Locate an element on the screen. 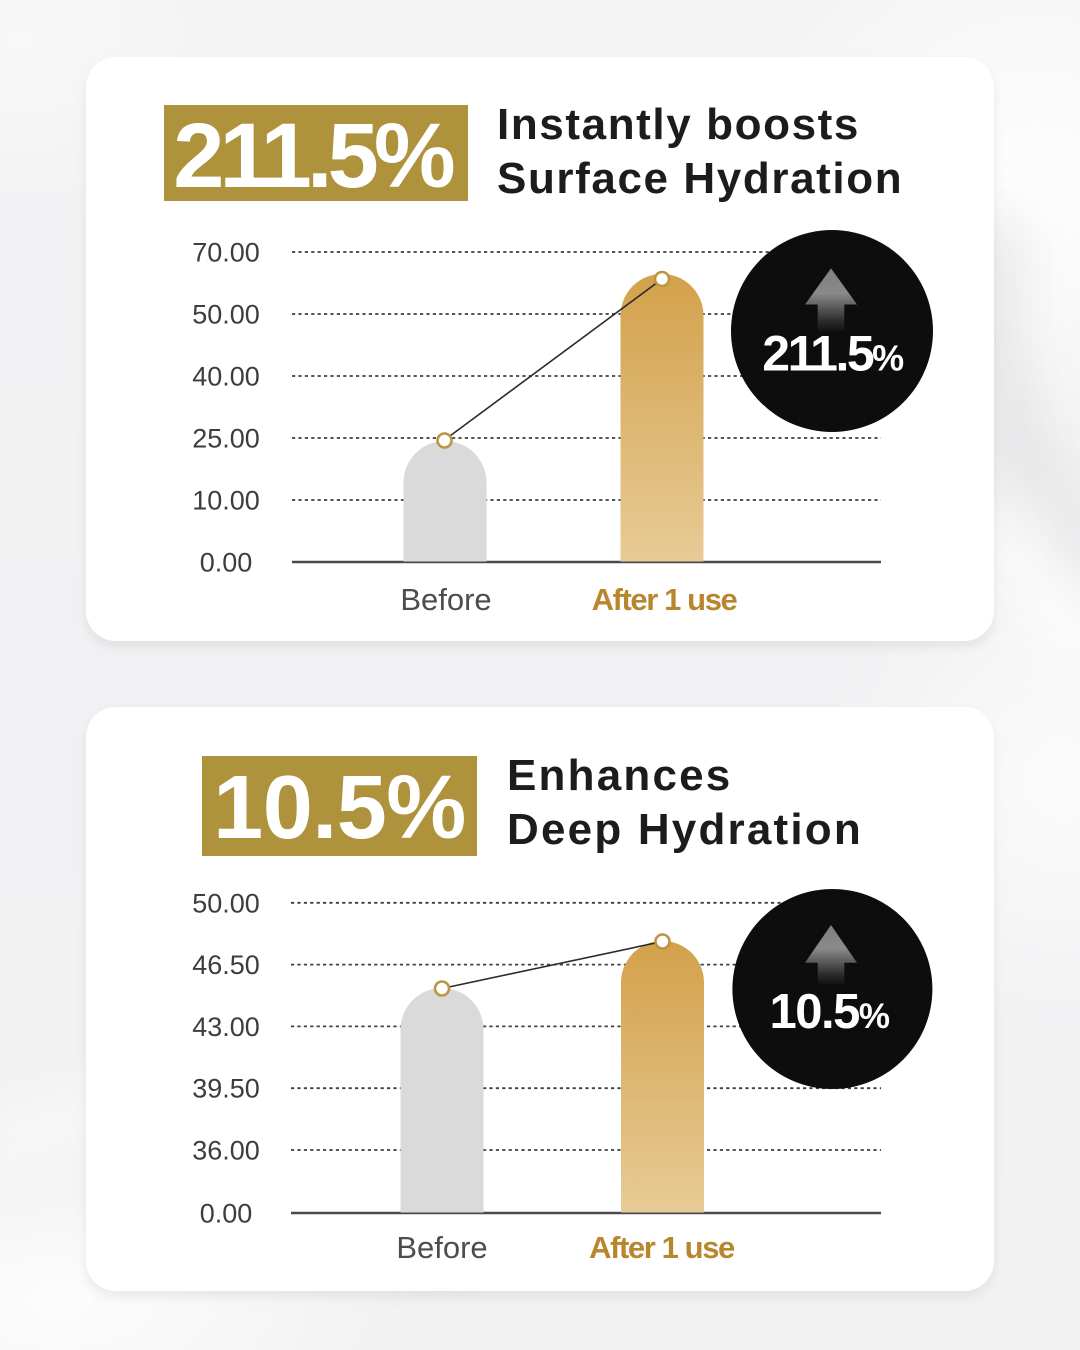 The height and width of the screenshot is (1350, 1080). svg-text: 70.00 is located at coordinates (226, 253).